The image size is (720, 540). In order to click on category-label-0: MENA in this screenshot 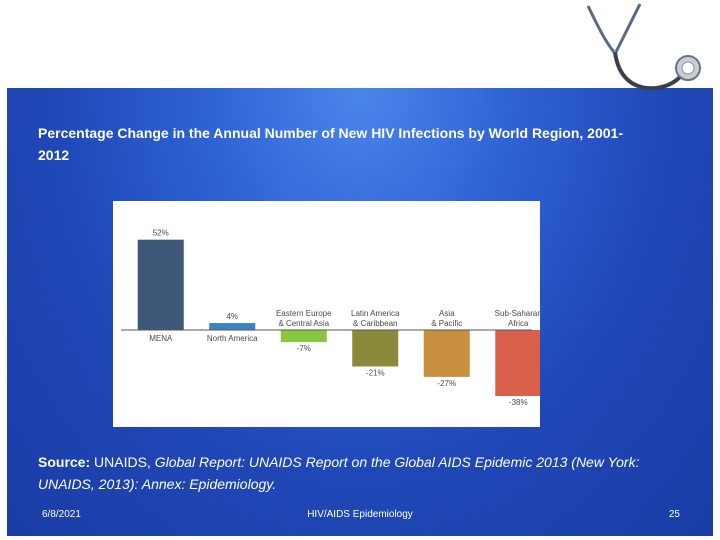, I will do `click(161, 338)`.